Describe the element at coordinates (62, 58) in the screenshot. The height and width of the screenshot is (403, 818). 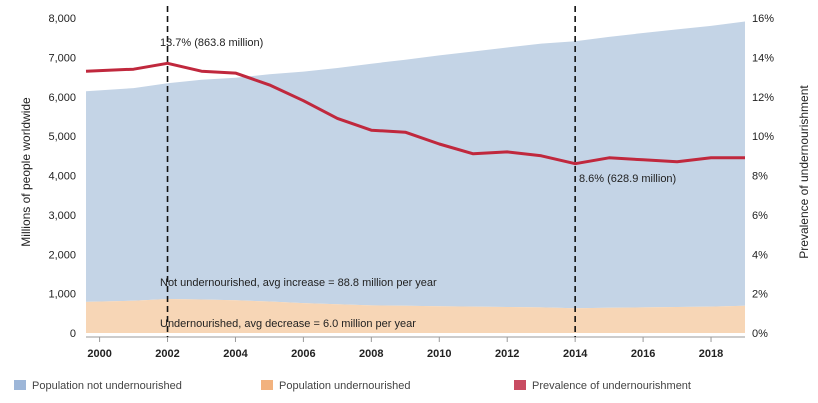
I see `y-tick-label: 7,000` at that location.